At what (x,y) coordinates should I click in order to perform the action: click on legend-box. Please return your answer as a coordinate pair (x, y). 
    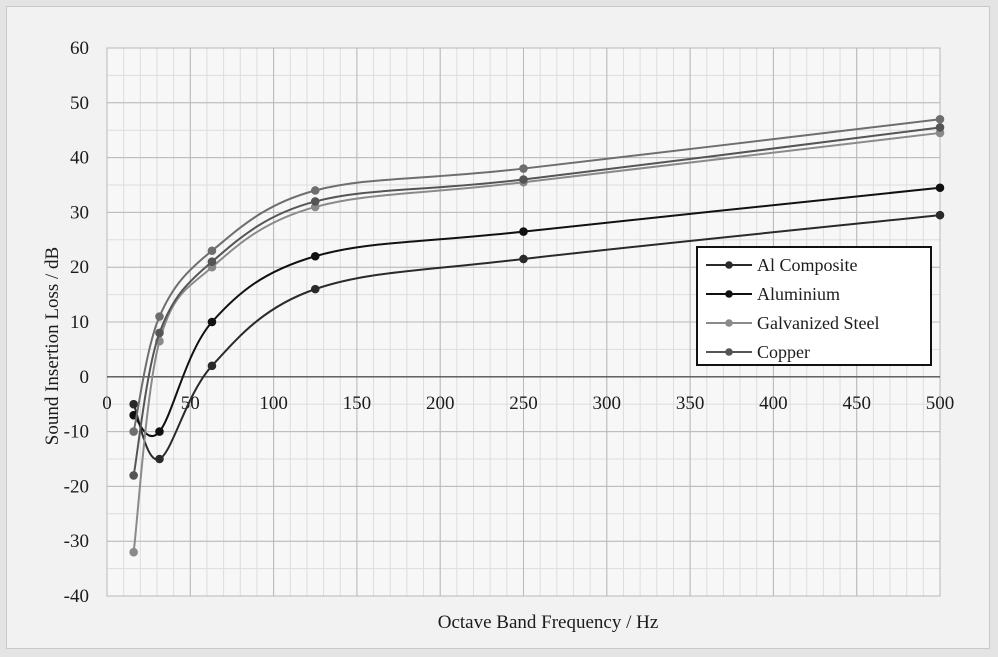
    Looking at the image, I should click on (814, 306).